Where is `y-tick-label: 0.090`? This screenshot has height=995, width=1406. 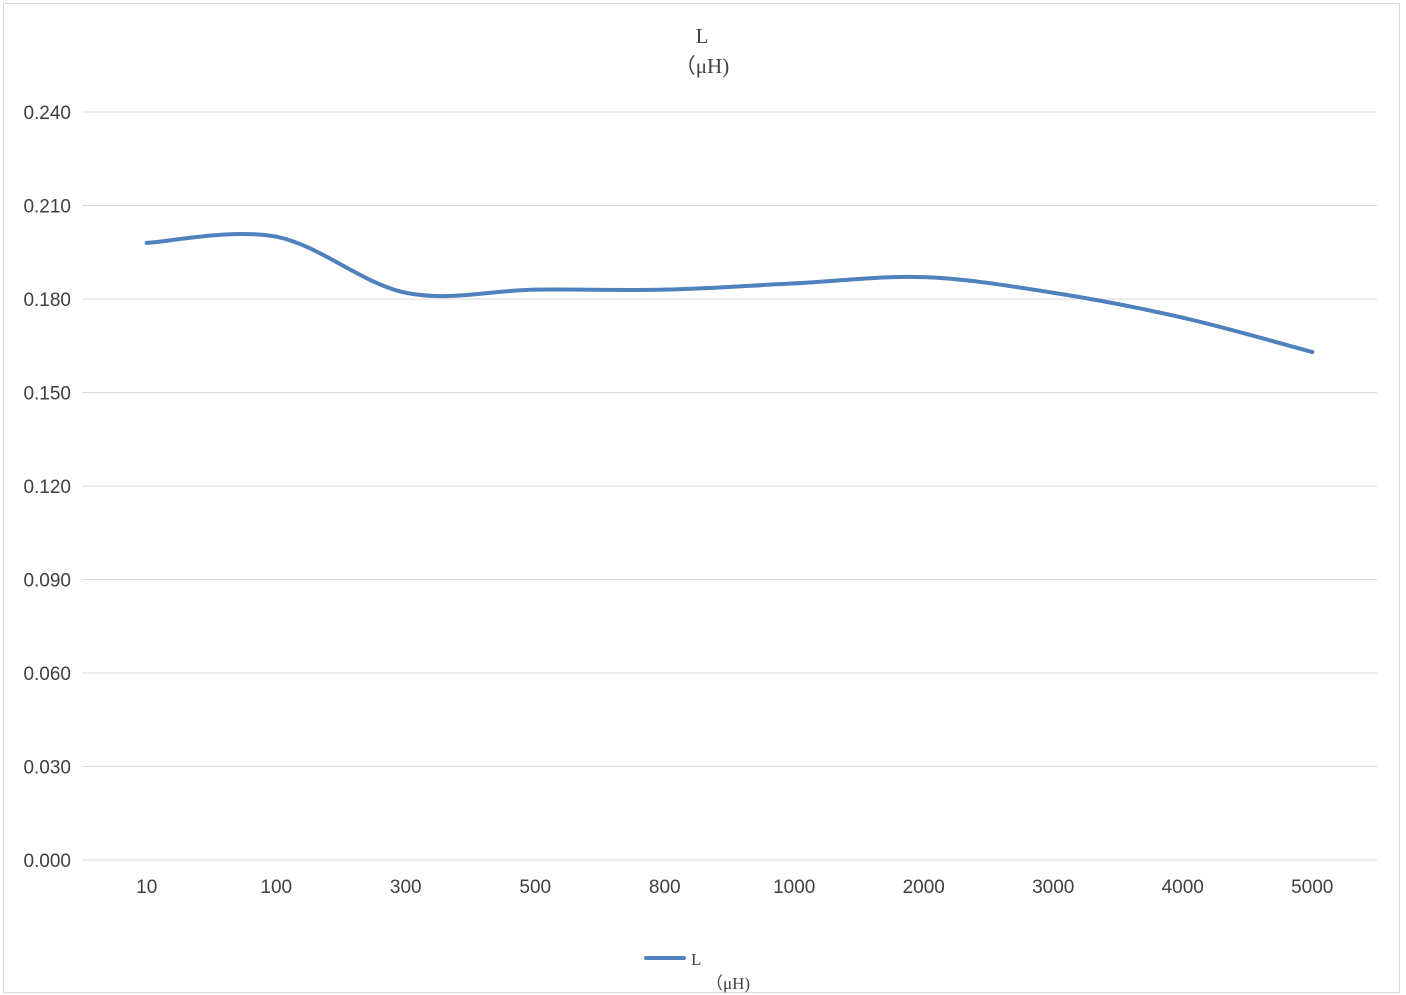 y-tick-label: 0.090 is located at coordinates (47, 581).